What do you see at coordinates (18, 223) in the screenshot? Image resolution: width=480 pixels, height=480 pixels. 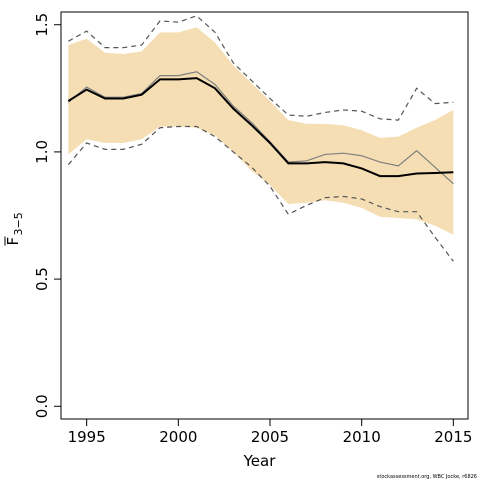 I see `y-axis-title-sub: 3−5` at bounding box center [18, 223].